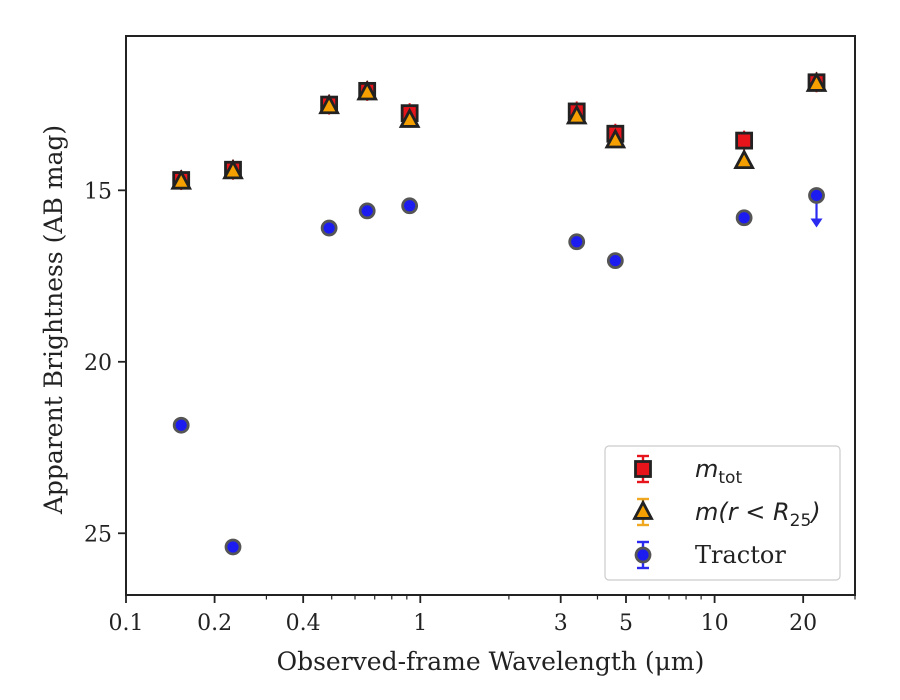 This screenshot has width=900, height=700. What do you see at coordinates (214, 623) in the screenshot?
I see `x-tick-label: 0.2` at bounding box center [214, 623].